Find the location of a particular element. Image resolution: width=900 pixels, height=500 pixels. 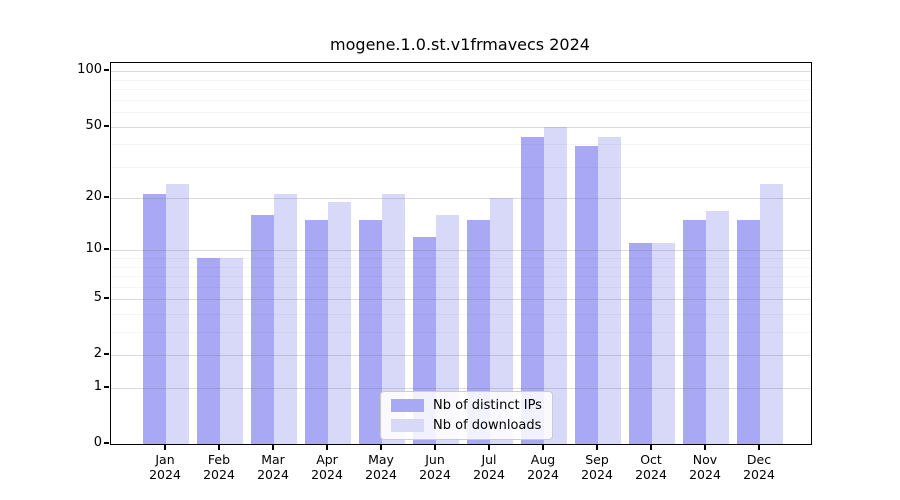

x-tick-mark-apr is located at coordinates (327, 447).